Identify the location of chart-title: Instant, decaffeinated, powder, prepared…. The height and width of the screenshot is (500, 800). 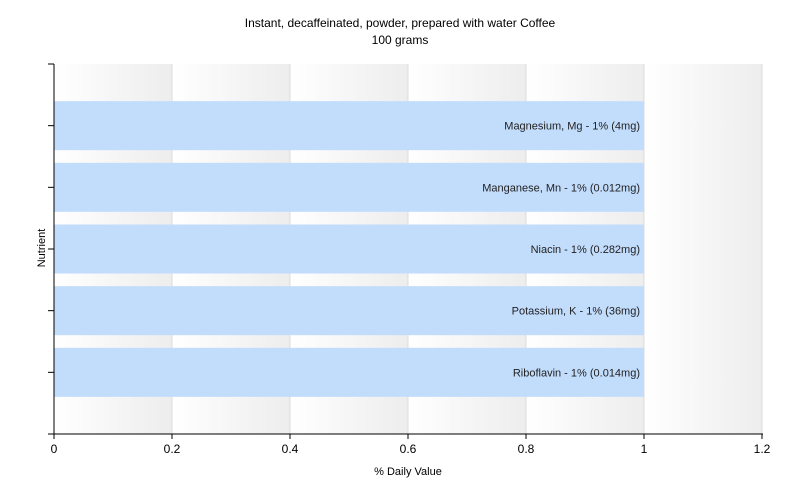
(400, 23).